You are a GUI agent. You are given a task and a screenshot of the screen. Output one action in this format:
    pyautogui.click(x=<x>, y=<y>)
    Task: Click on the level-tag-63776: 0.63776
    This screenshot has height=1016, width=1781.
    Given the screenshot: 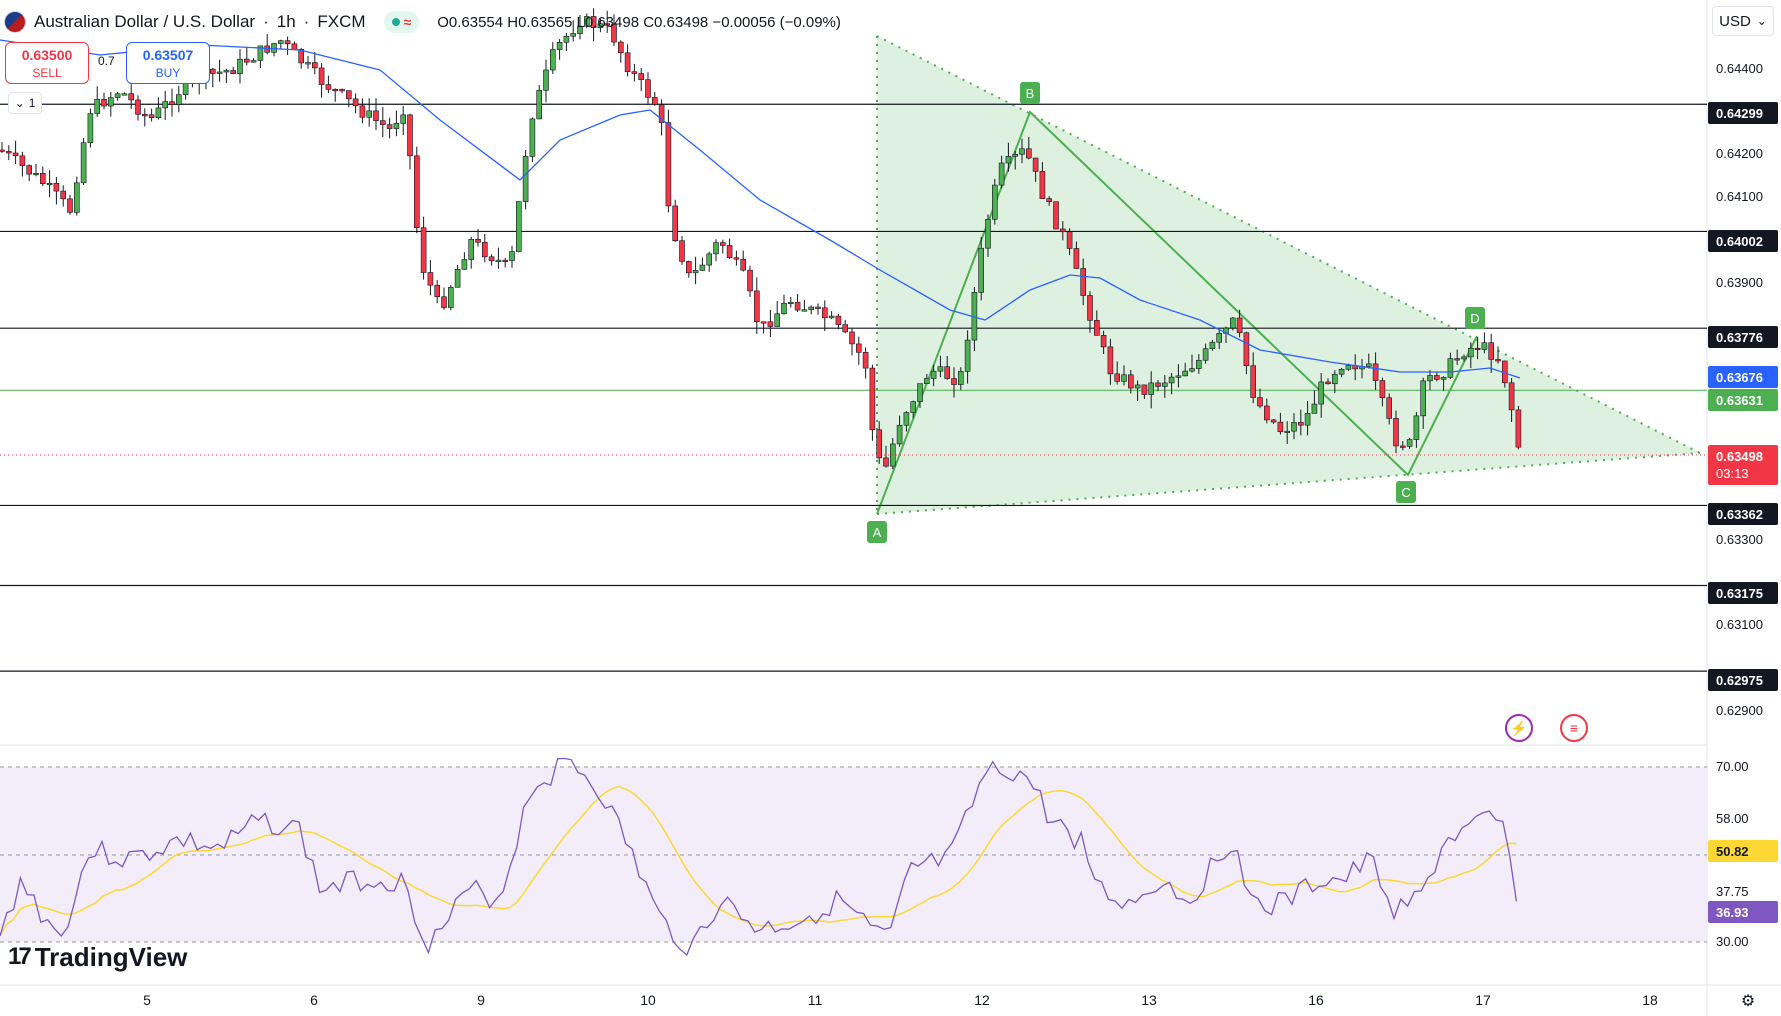 What is the action you would take?
    pyautogui.click(x=1743, y=337)
    